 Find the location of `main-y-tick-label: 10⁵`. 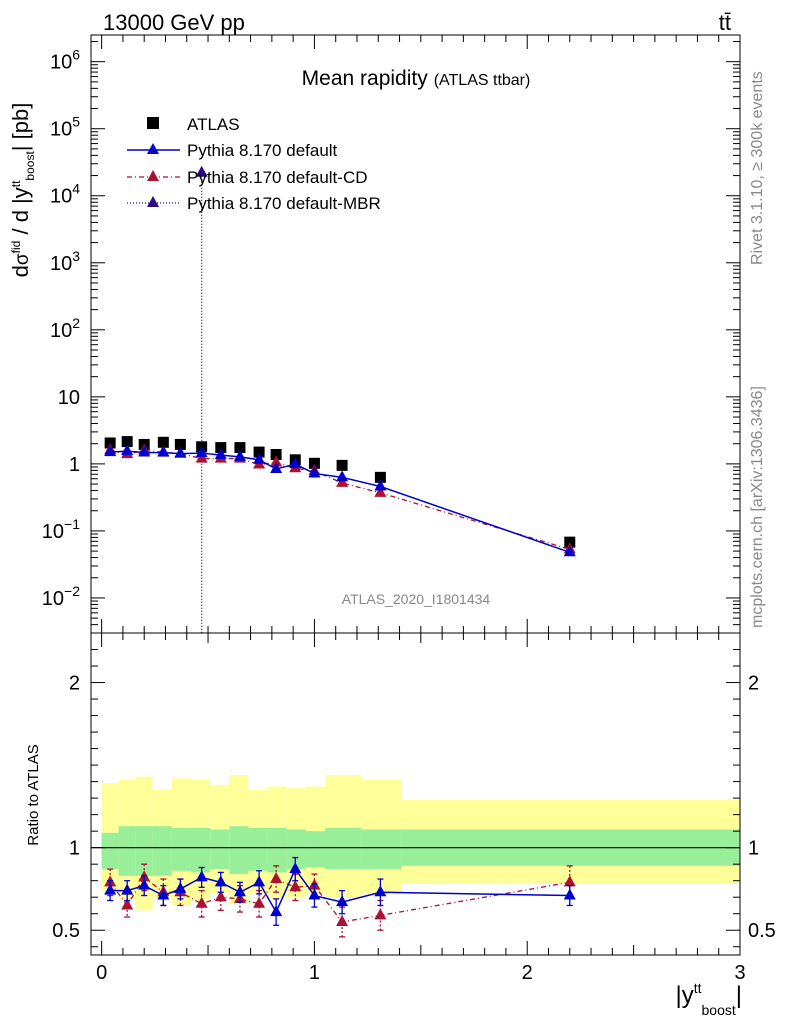

main-y-tick-label: 10⁵ is located at coordinates (65, 127).